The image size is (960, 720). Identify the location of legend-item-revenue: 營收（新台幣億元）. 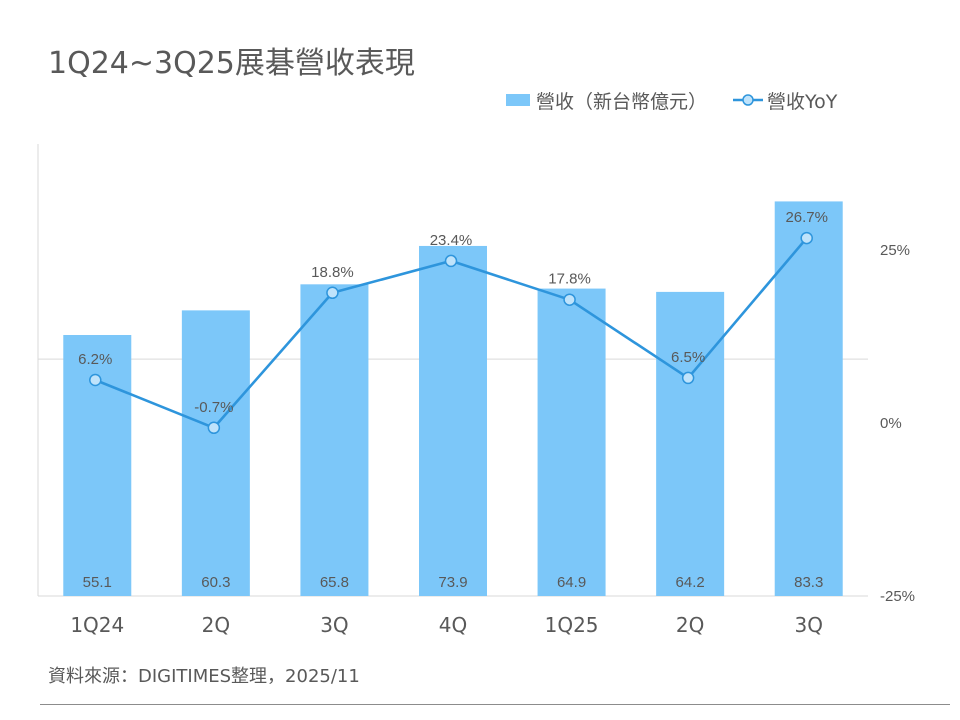
(606, 100).